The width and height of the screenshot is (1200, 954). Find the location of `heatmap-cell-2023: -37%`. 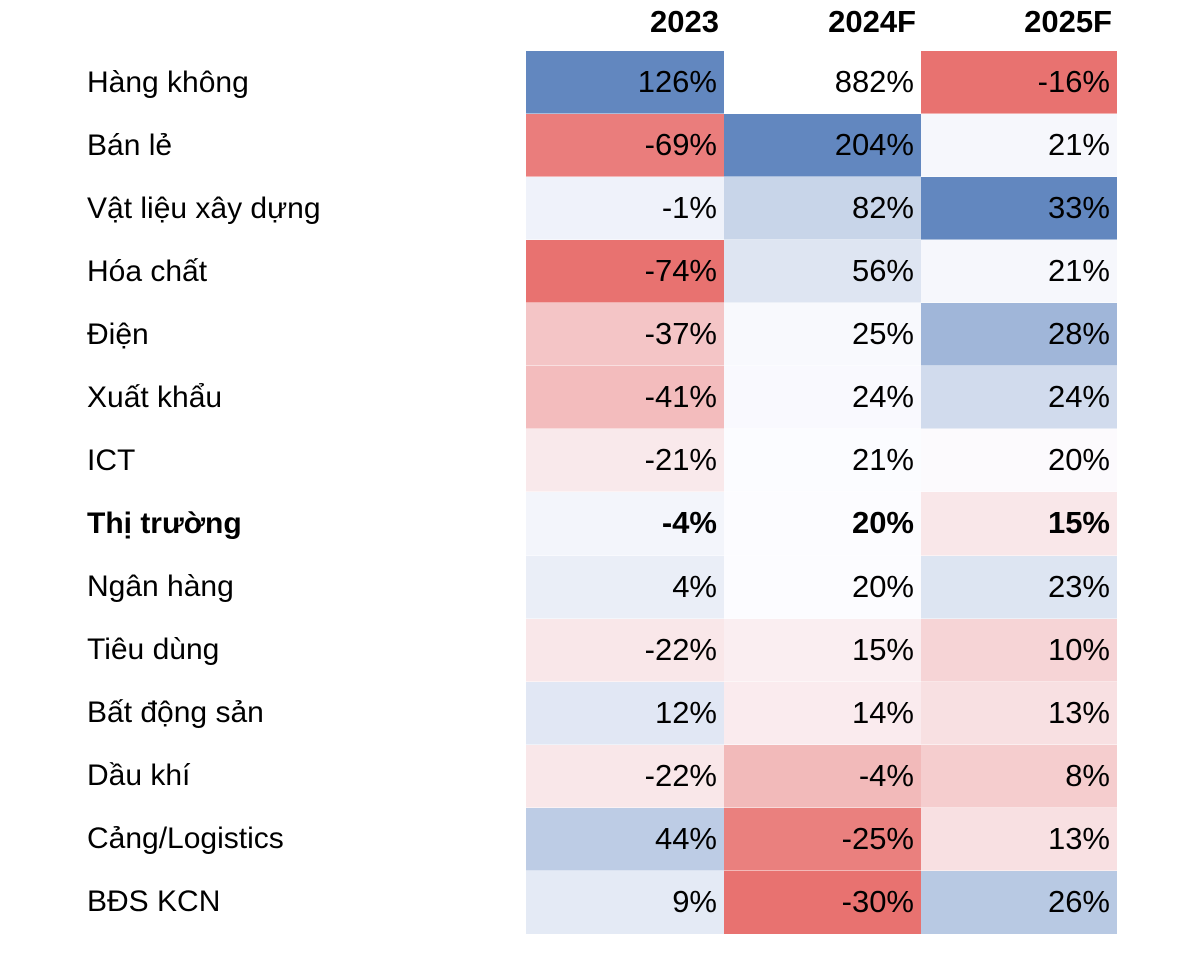

heatmap-cell-2023: -37% is located at coordinates (625, 335).